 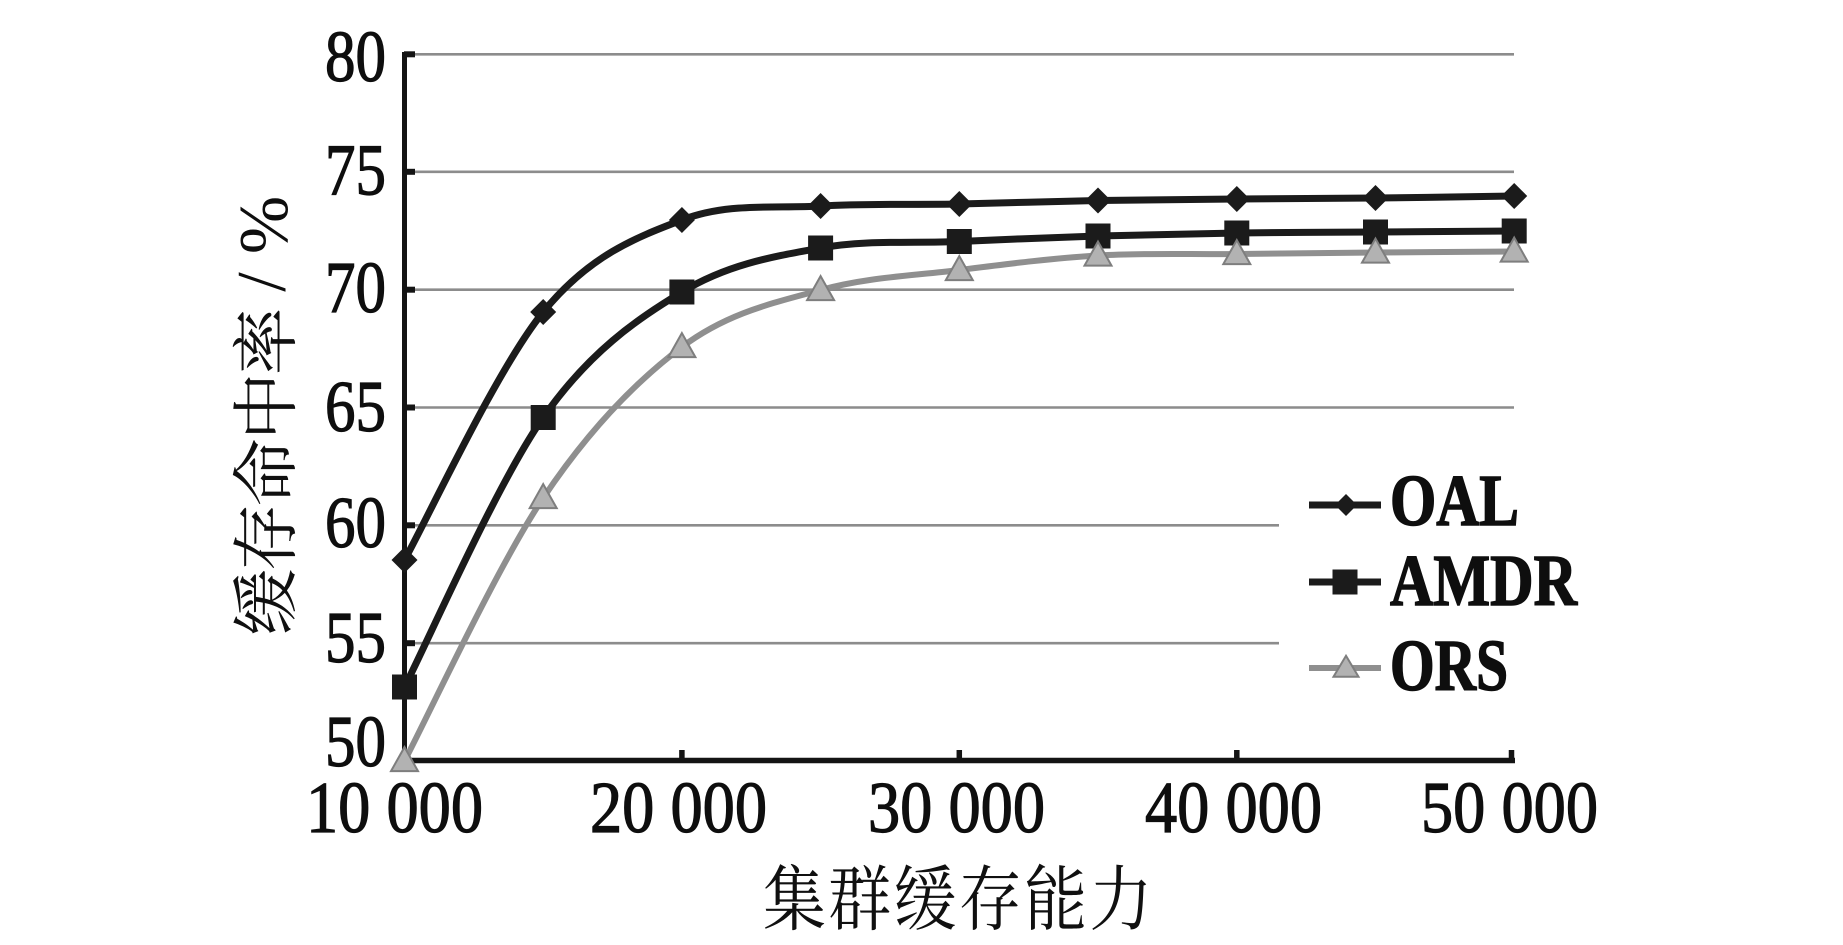 What do you see at coordinates (355, 637) in the screenshot?
I see `svg-text: 55` at bounding box center [355, 637].